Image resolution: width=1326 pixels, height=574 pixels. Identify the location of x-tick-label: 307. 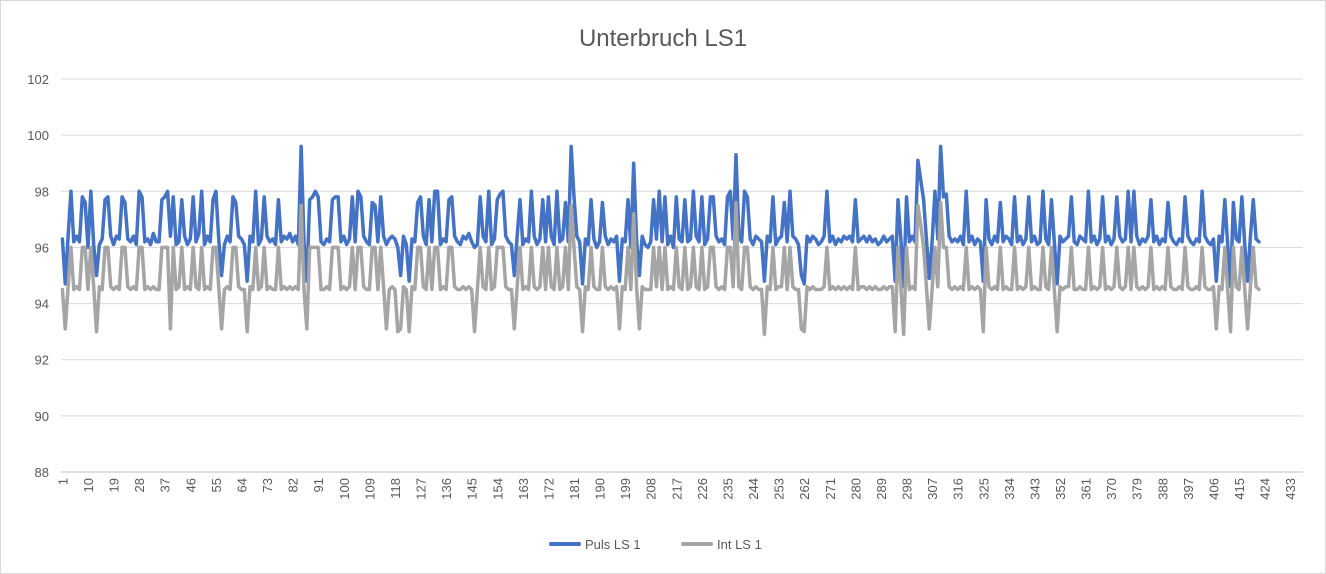
(932, 489).